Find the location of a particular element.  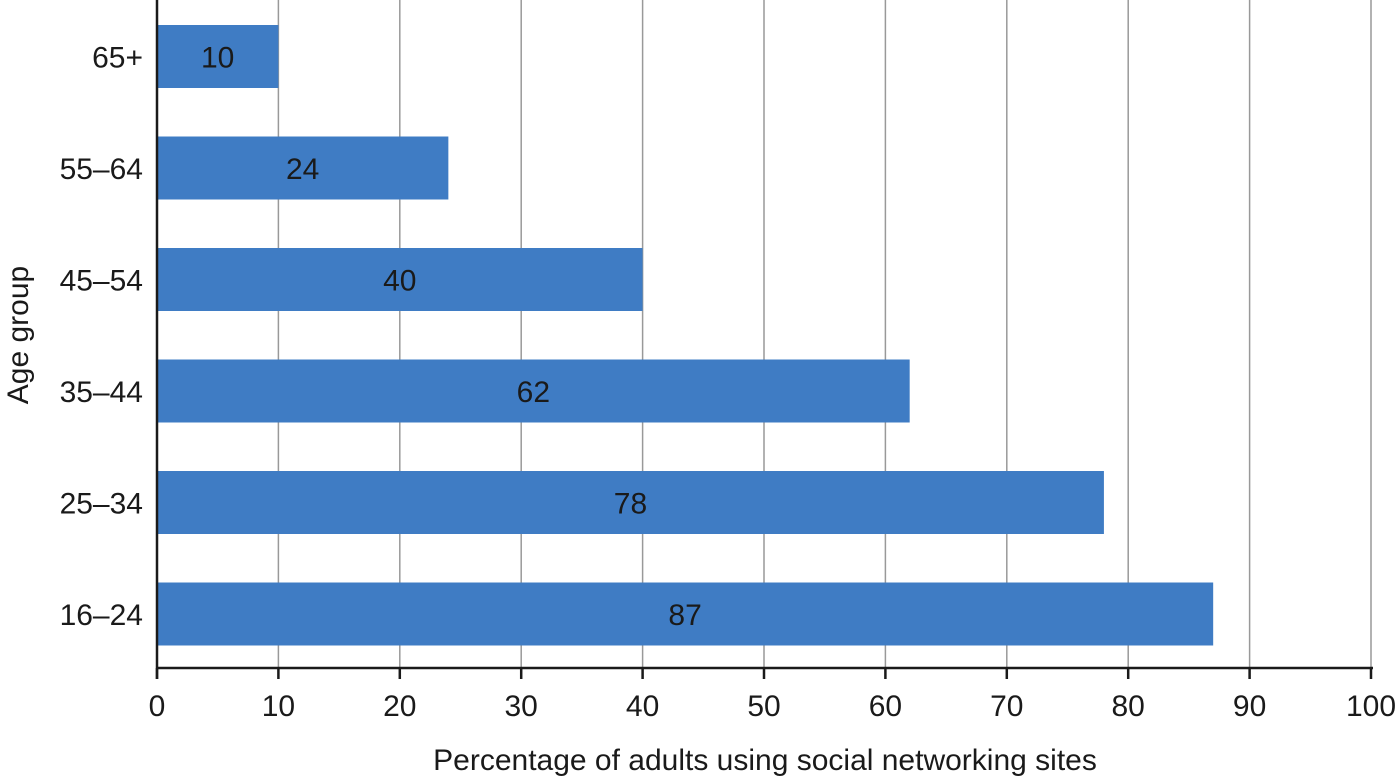

bar-value-label: 40 is located at coordinates (399, 281).